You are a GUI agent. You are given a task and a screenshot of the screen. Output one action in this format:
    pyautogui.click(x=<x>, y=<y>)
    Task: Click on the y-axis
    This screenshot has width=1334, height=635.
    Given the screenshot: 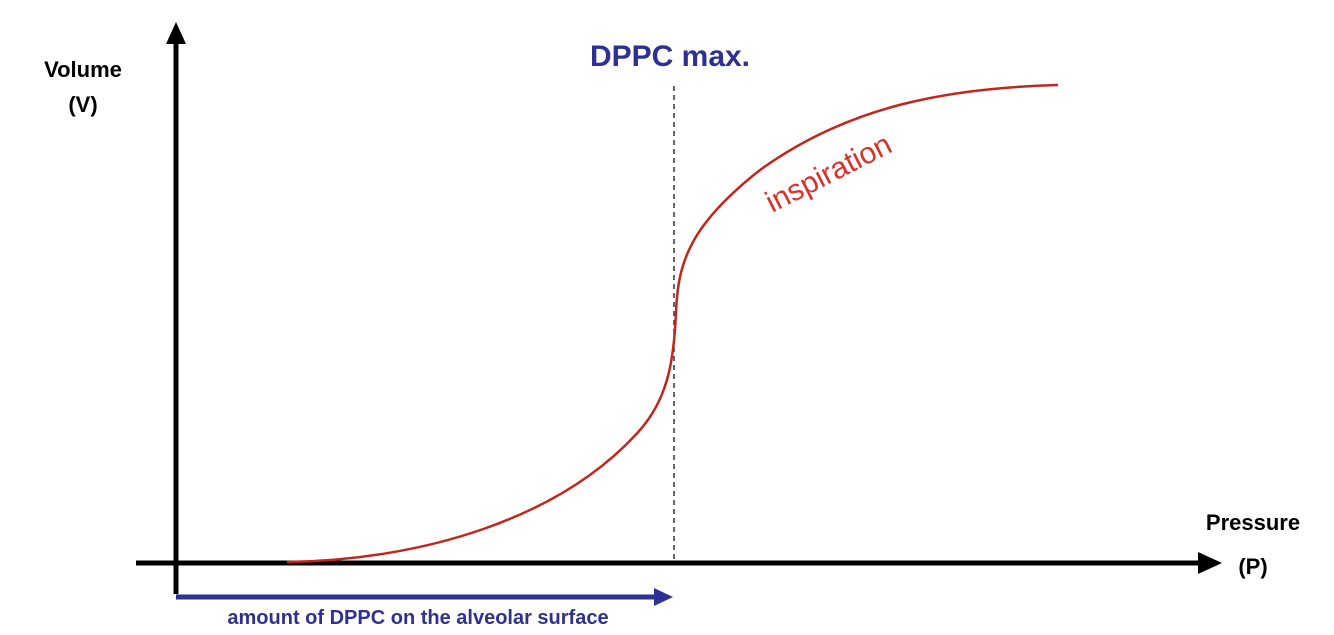 What is the action you would take?
    pyautogui.click(x=176, y=308)
    